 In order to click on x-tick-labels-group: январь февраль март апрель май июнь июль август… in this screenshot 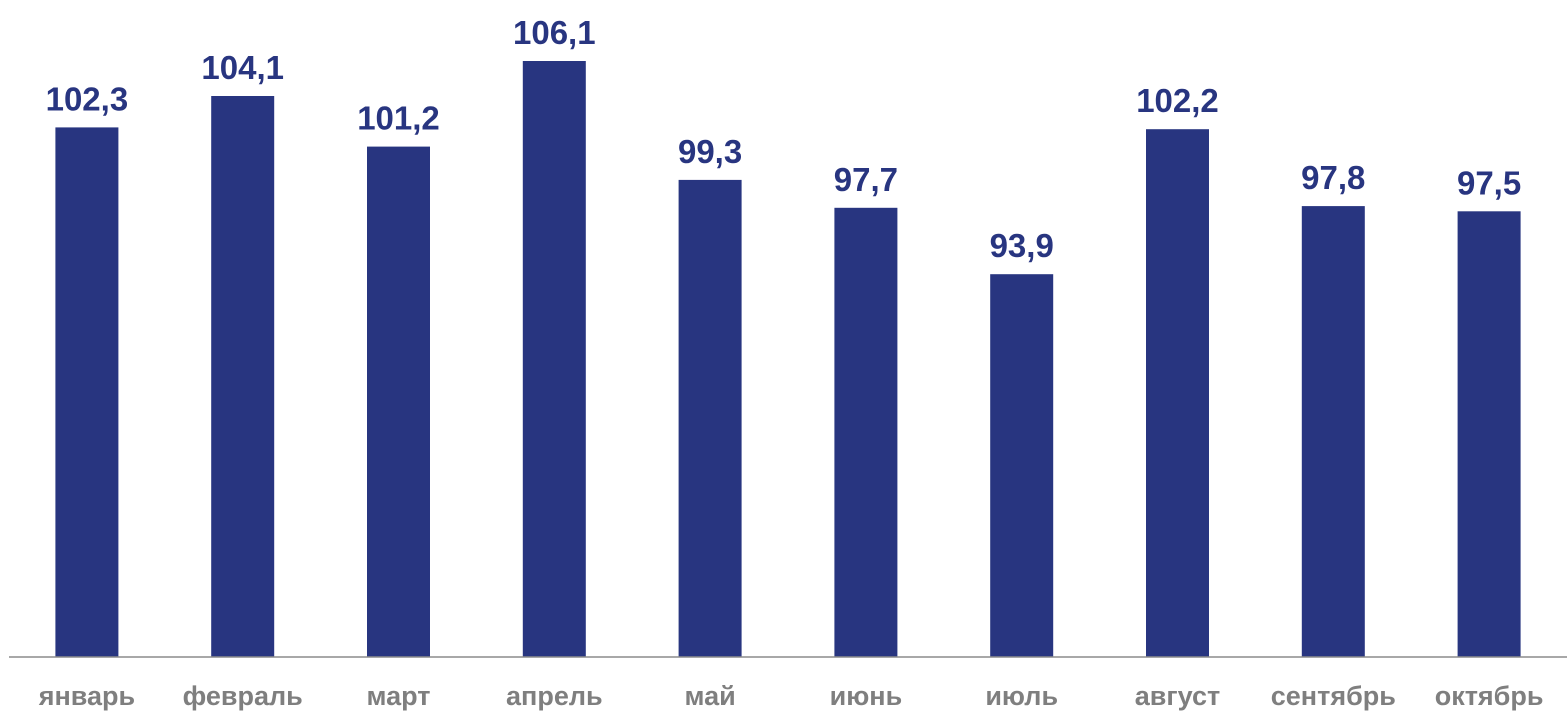, I will do `click(791, 696)`.